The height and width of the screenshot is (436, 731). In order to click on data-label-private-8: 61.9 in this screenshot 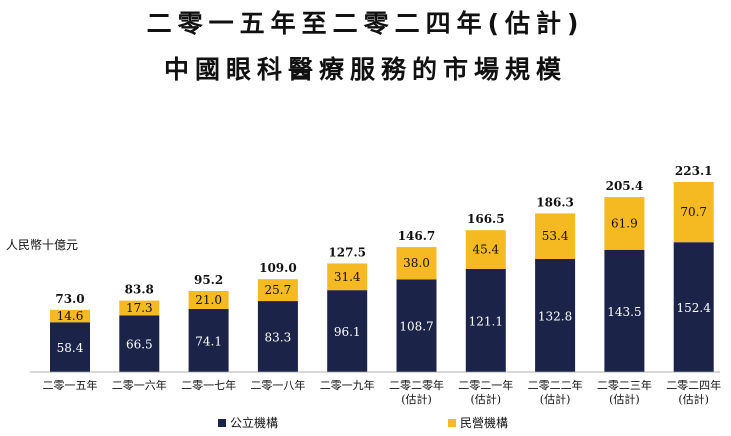, I will do `click(624, 223)`.